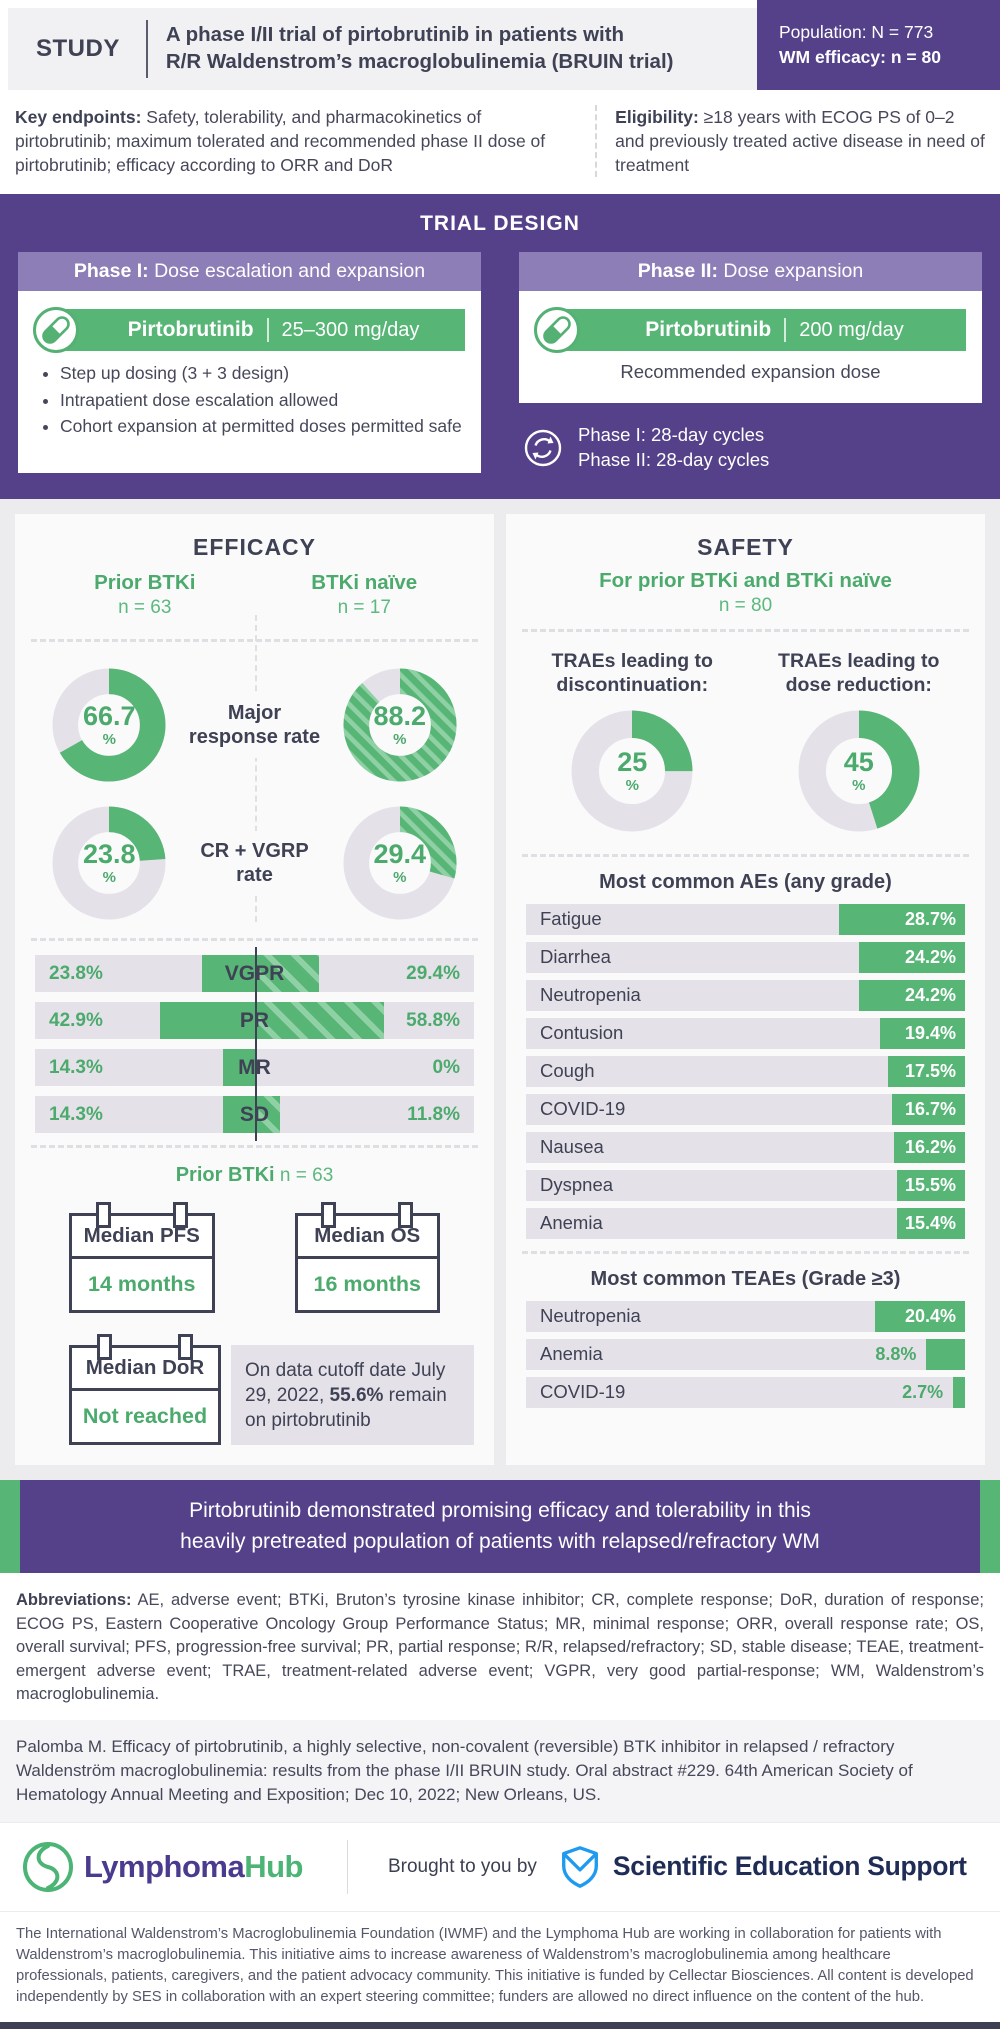 This screenshot has width=1000, height=2029. What do you see at coordinates (571, 919) in the screenshot?
I see `ae-name: Fatigue` at bounding box center [571, 919].